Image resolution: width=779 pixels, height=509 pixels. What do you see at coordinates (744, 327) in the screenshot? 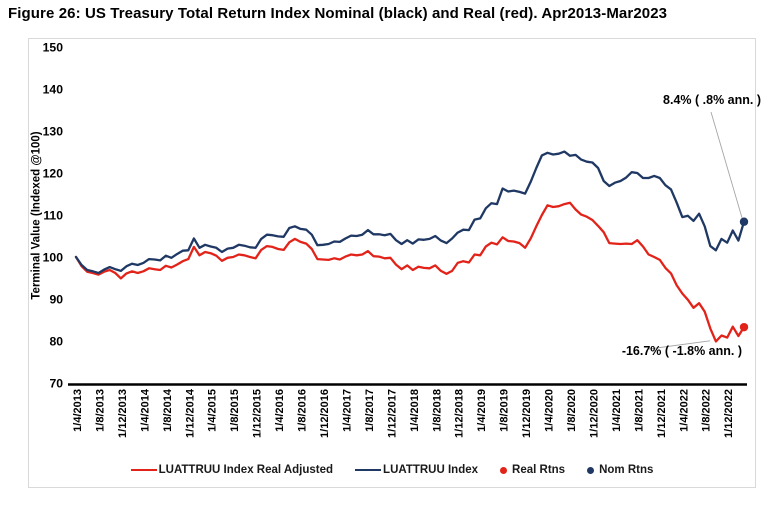
I see `real-rtns-marker` at bounding box center [744, 327].